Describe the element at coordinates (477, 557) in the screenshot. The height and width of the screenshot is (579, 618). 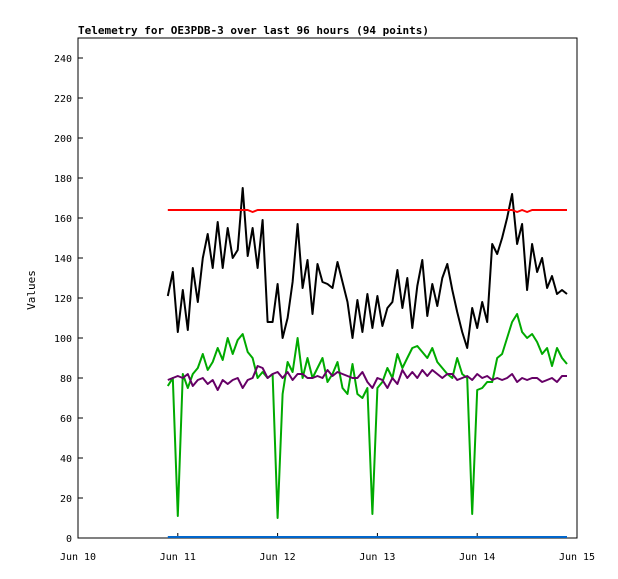
I see `x-tick-label: Jun 14` at that location.